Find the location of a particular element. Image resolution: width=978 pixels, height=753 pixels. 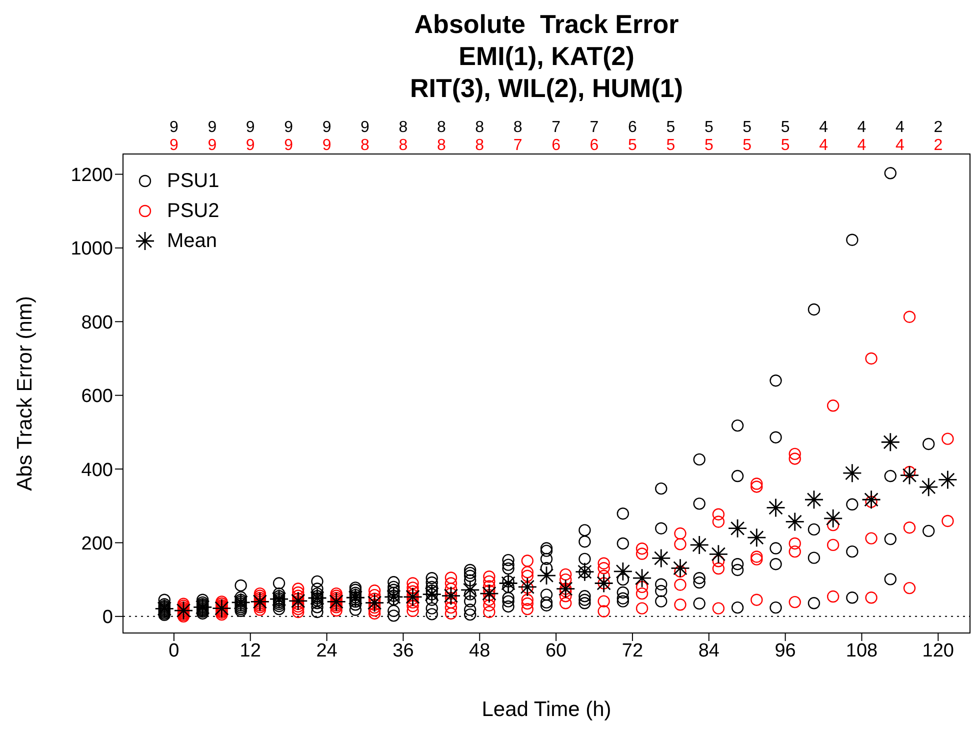

chart-title: Absolute Track Error EMI(1), KAT(2) RIT(3), WIL(2), HUM(1) is located at coordinates (546, 56).